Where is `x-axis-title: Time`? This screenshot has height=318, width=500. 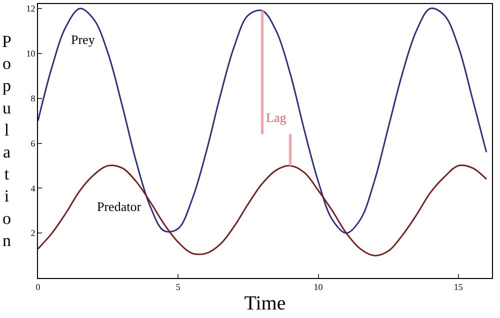 x-axis-title: Time is located at coordinates (265, 303).